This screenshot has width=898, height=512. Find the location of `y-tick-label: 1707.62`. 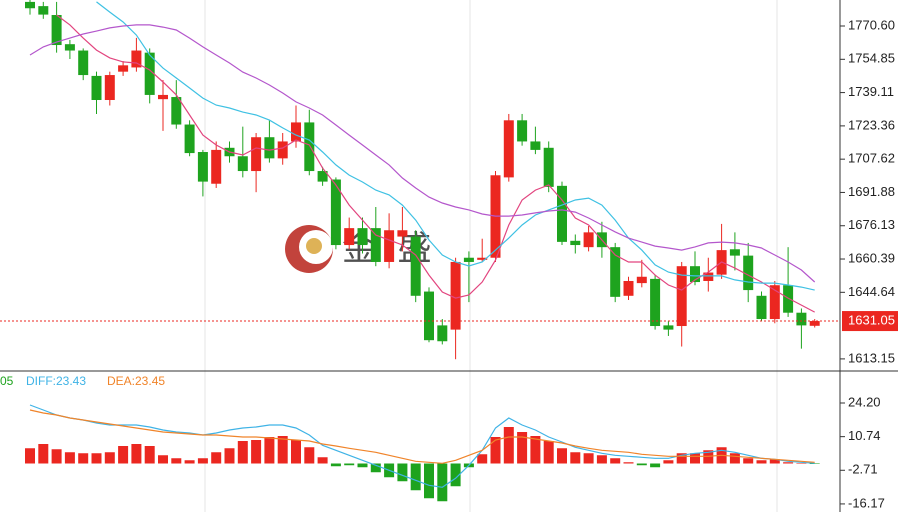

y-tick-label: 1707.62 is located at coordinates (871, 158).